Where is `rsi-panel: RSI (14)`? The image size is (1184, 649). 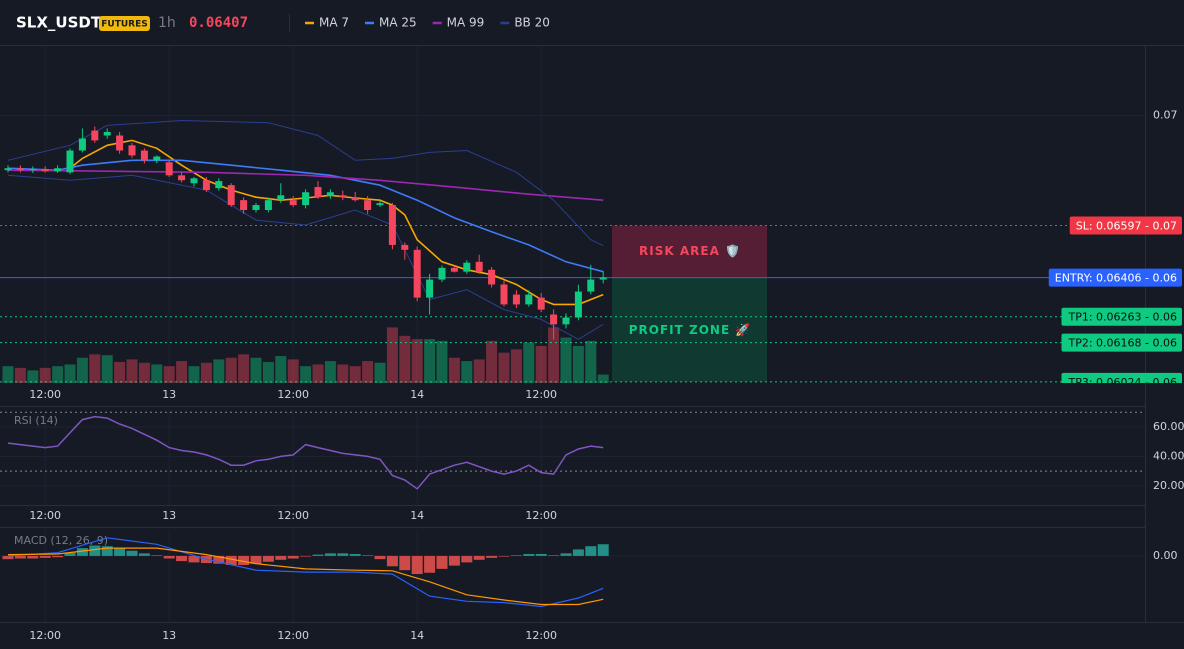
rsi-panel: RSI (14) is located at coordinates (572, 457).